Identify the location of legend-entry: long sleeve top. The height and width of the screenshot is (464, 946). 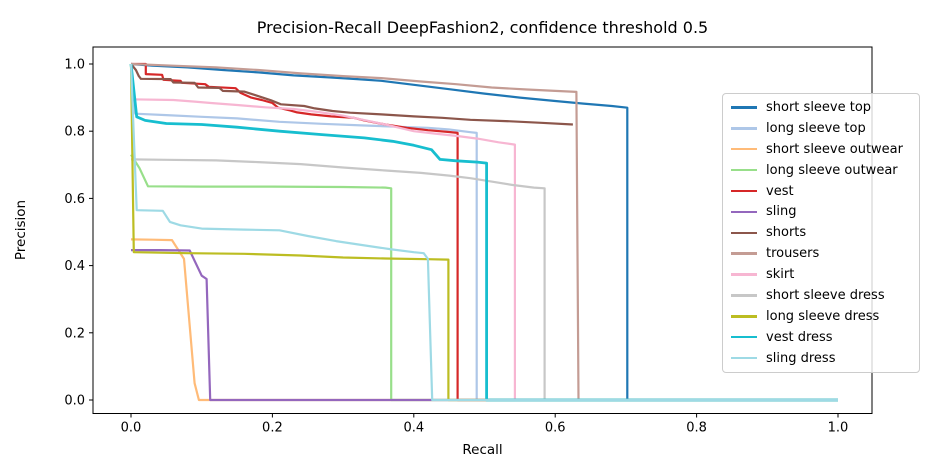
(821, 128).